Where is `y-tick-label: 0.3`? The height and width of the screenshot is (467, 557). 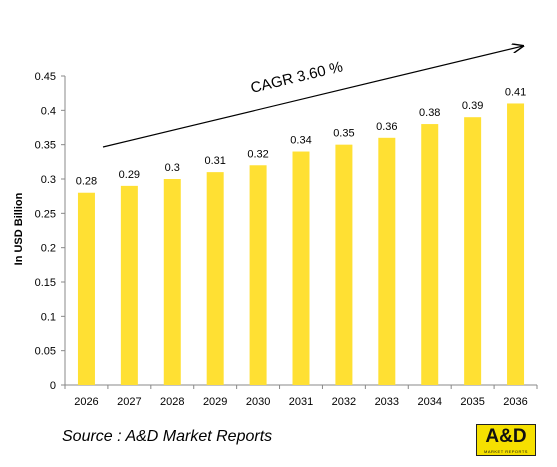
y-tick-label: 0.3 is located at coordinates (48, 180).